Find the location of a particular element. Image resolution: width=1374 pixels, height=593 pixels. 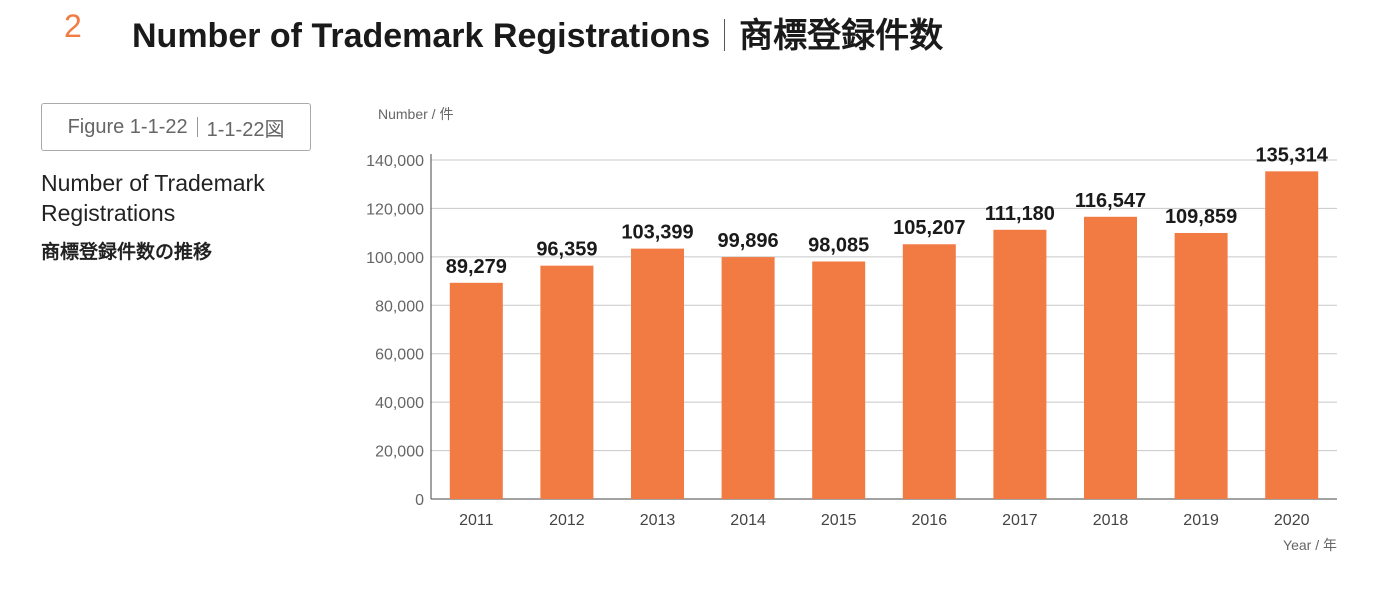

bar-2017 is located at coordinates (1020, 364).